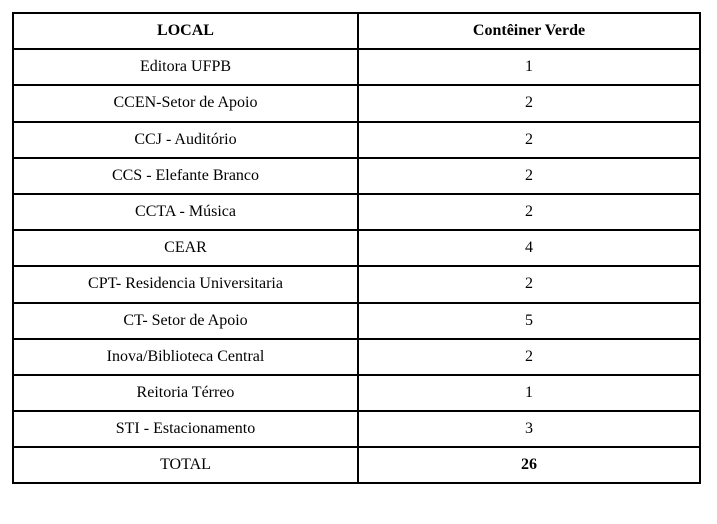 Image resolution: width=717 pixels, height=524 pixels. Describe the element at coordinates (529, 465) in the screenshot. I see `total-value: 26` at that location.